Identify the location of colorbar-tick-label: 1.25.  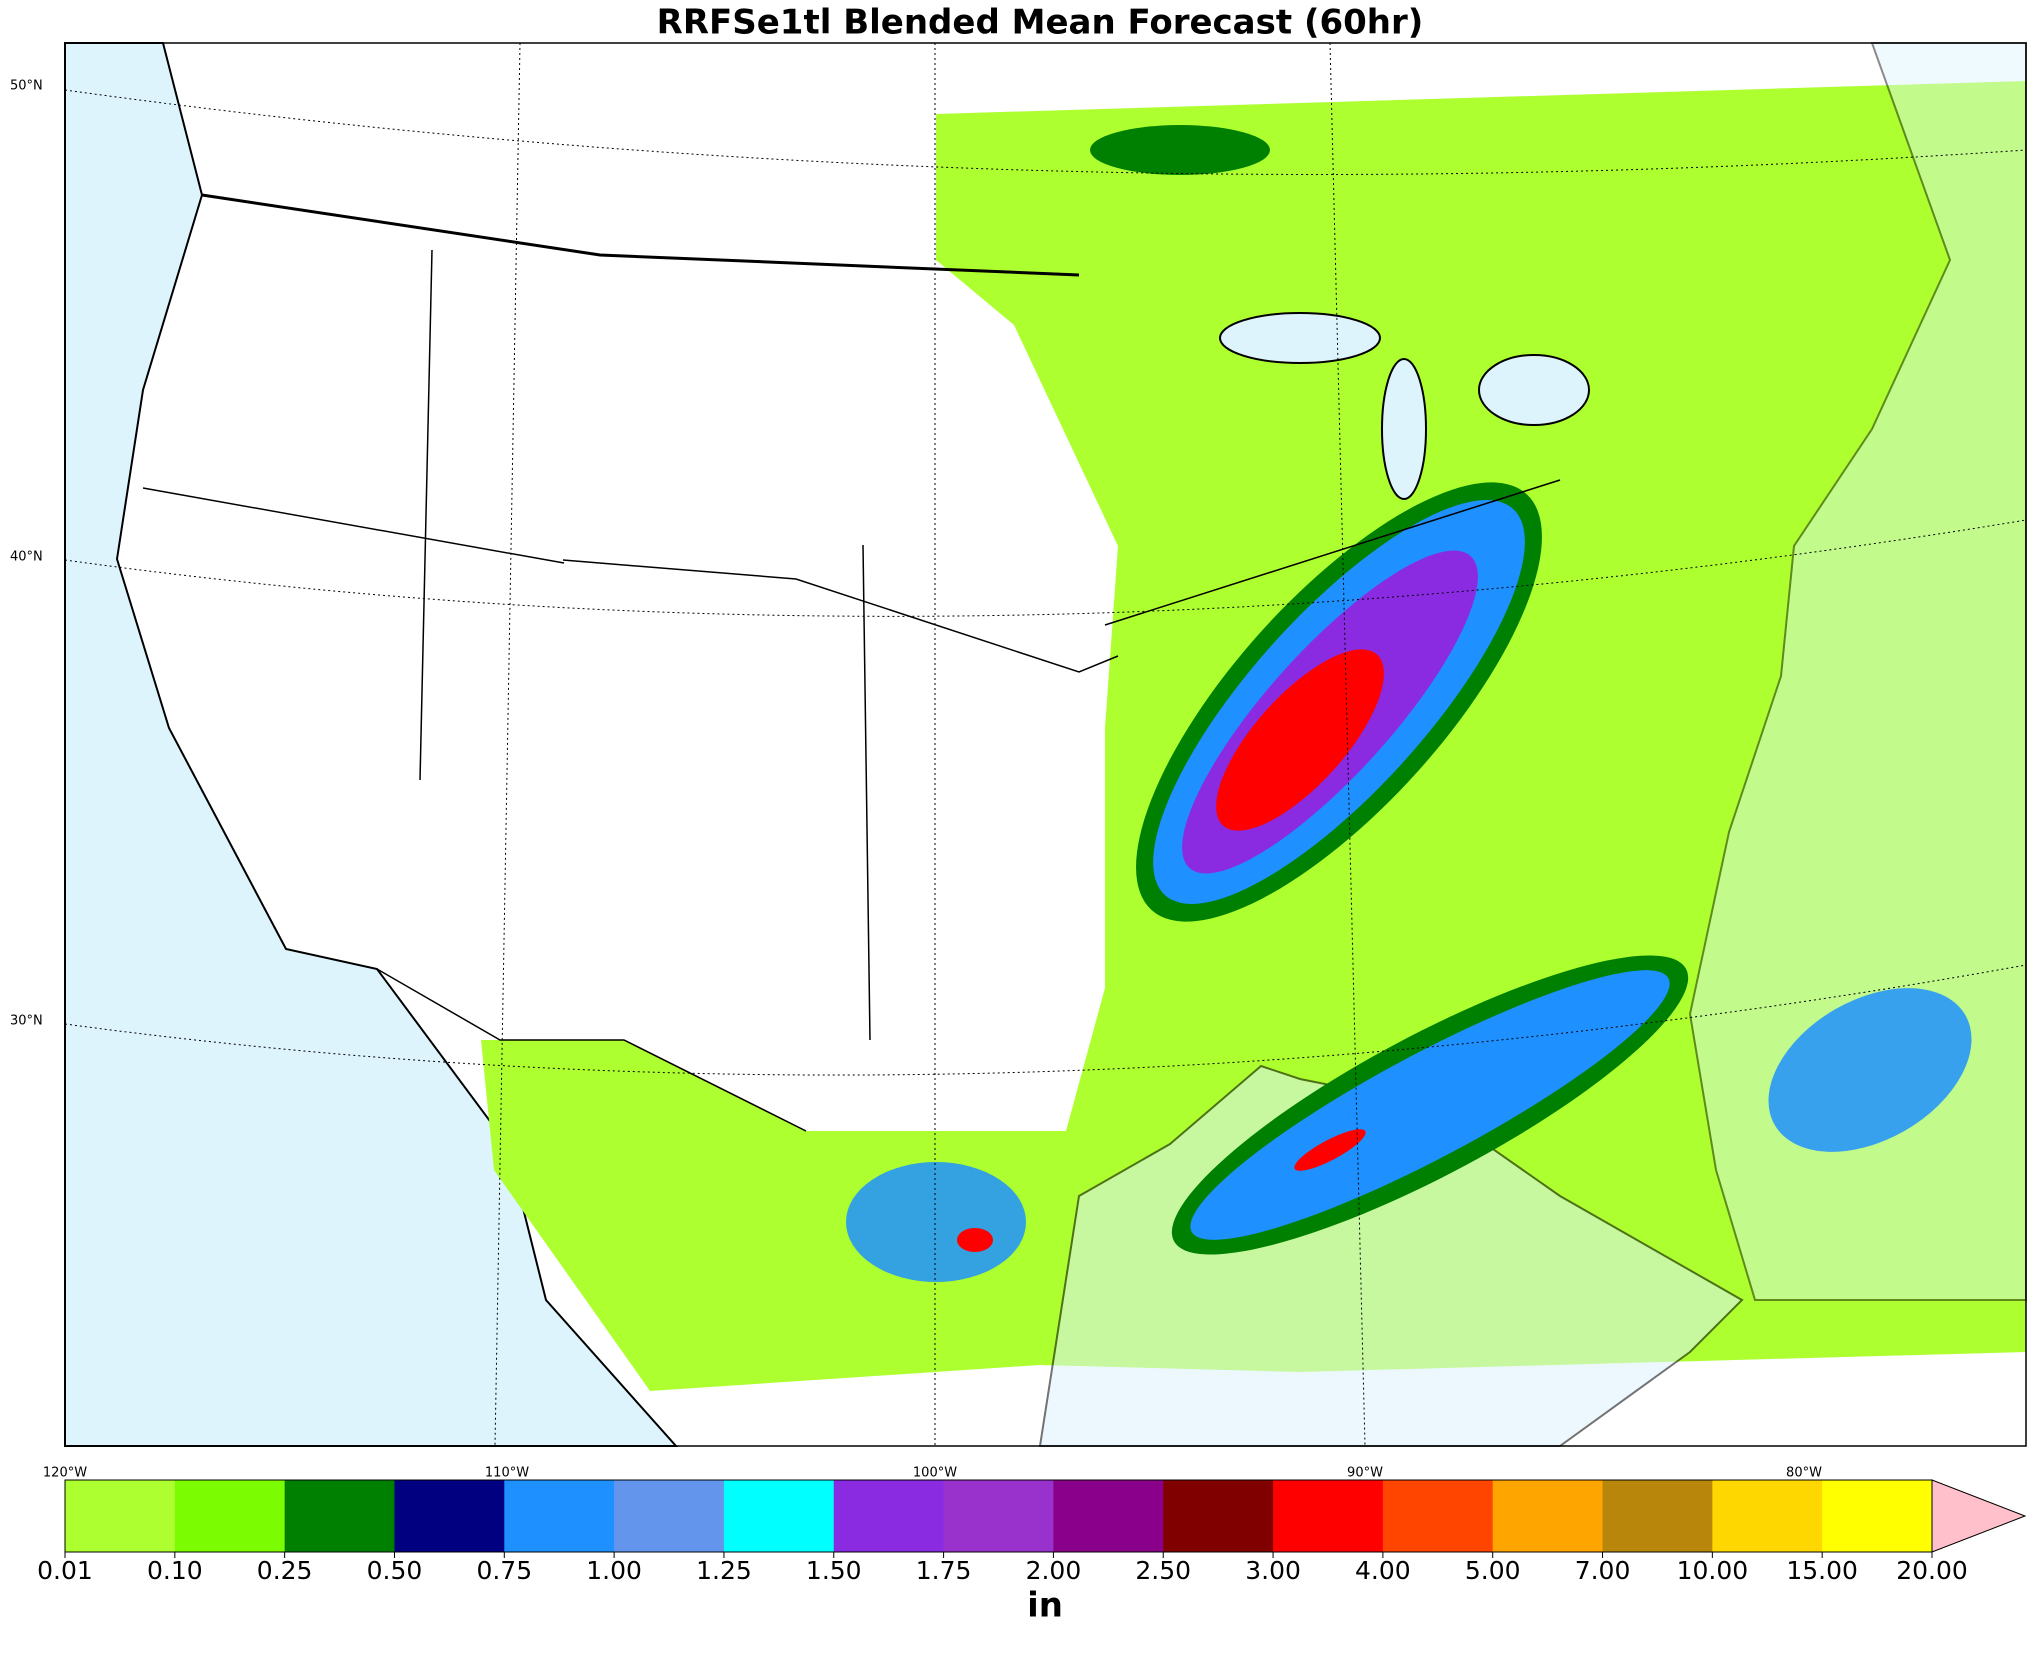
(724, 1570).